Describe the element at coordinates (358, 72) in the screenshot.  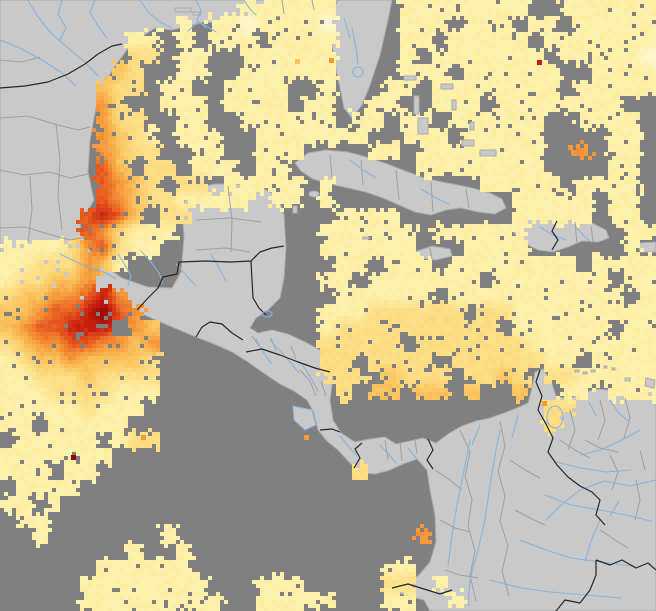
I see `lake-okeechobee` at that location.